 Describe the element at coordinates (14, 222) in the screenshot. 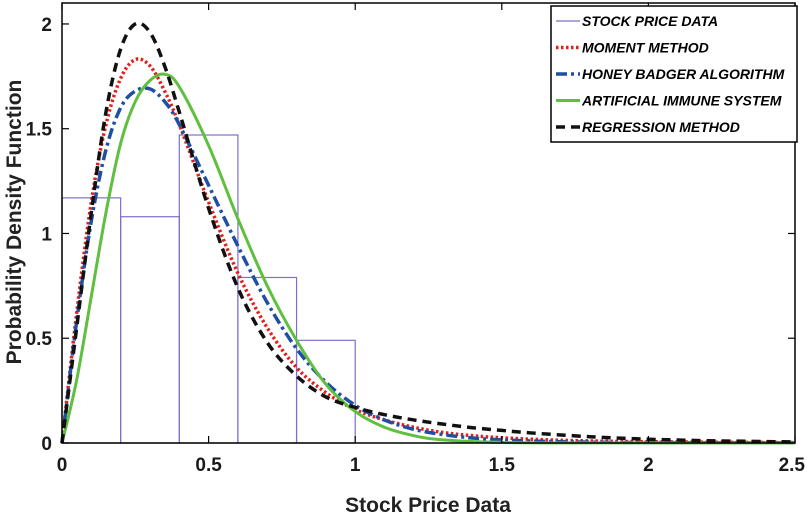

I see `y-axis-label: Probability Density Function` at that location.